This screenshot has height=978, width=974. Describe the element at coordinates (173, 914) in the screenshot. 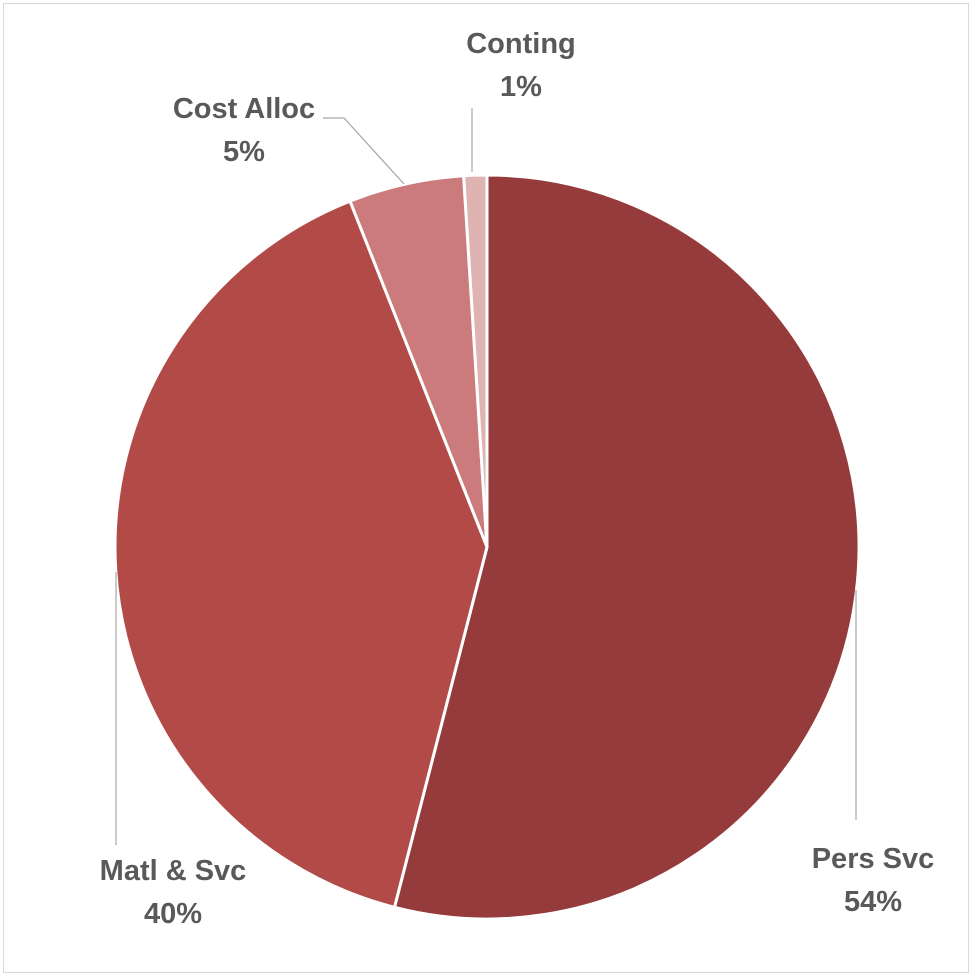

I see `data-value-matl-svc: 40%` at that location.